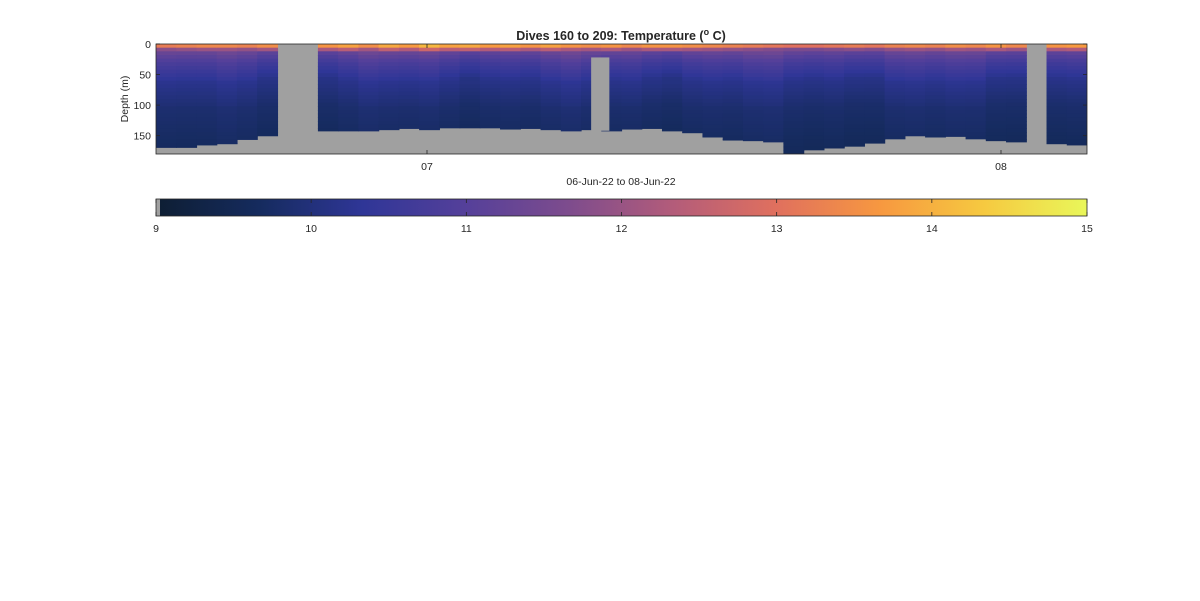  Describe the element at coordinates (148, 45) in the screenshot. I see `y-tick-label: 0` at that location.